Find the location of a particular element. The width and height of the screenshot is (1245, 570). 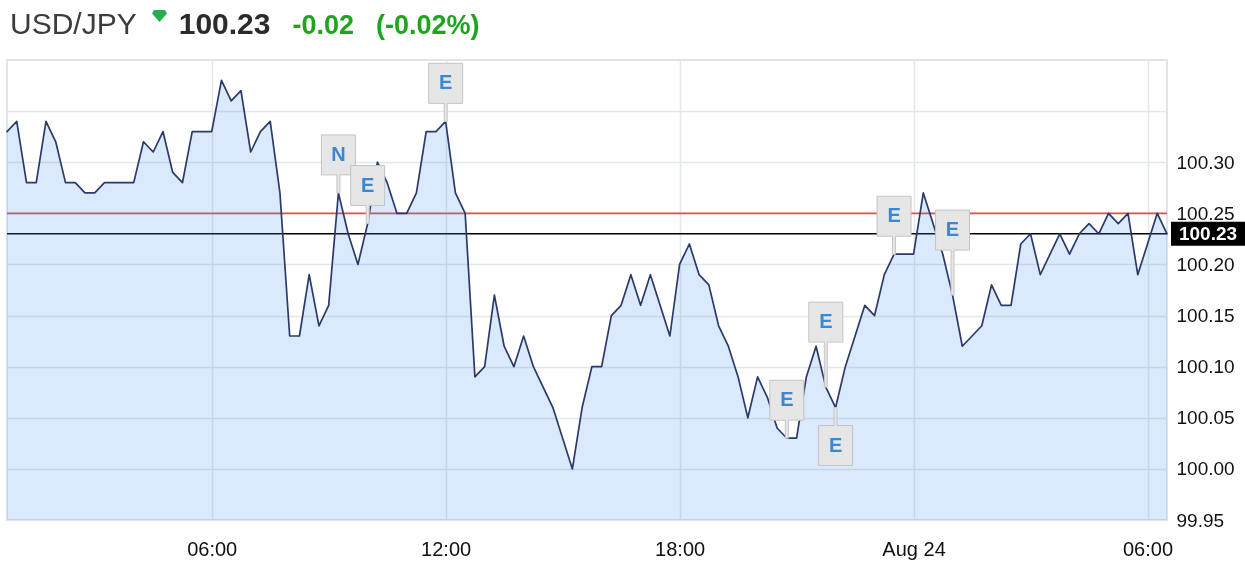

ref-line-label: 100.23 is located at coordinates (1208, 233).